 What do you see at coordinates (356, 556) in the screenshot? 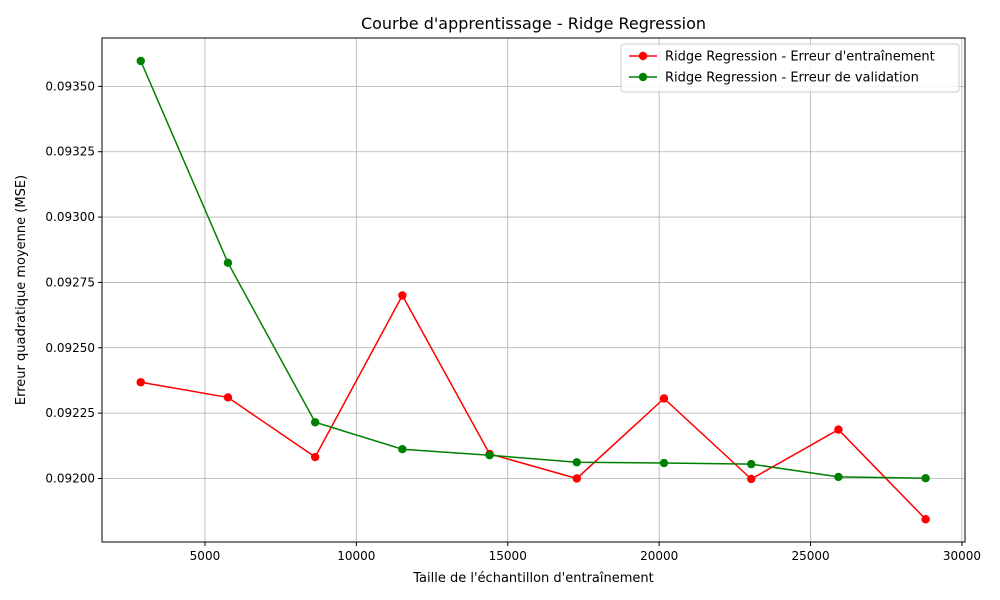
I see `x-tick-label: 10000` at bounding box center [356, 556].